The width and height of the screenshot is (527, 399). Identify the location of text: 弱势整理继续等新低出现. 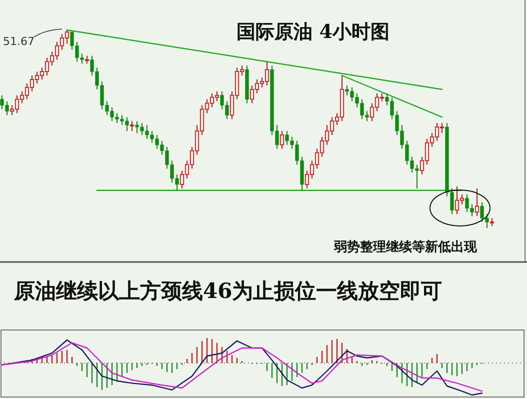
(405, 247).